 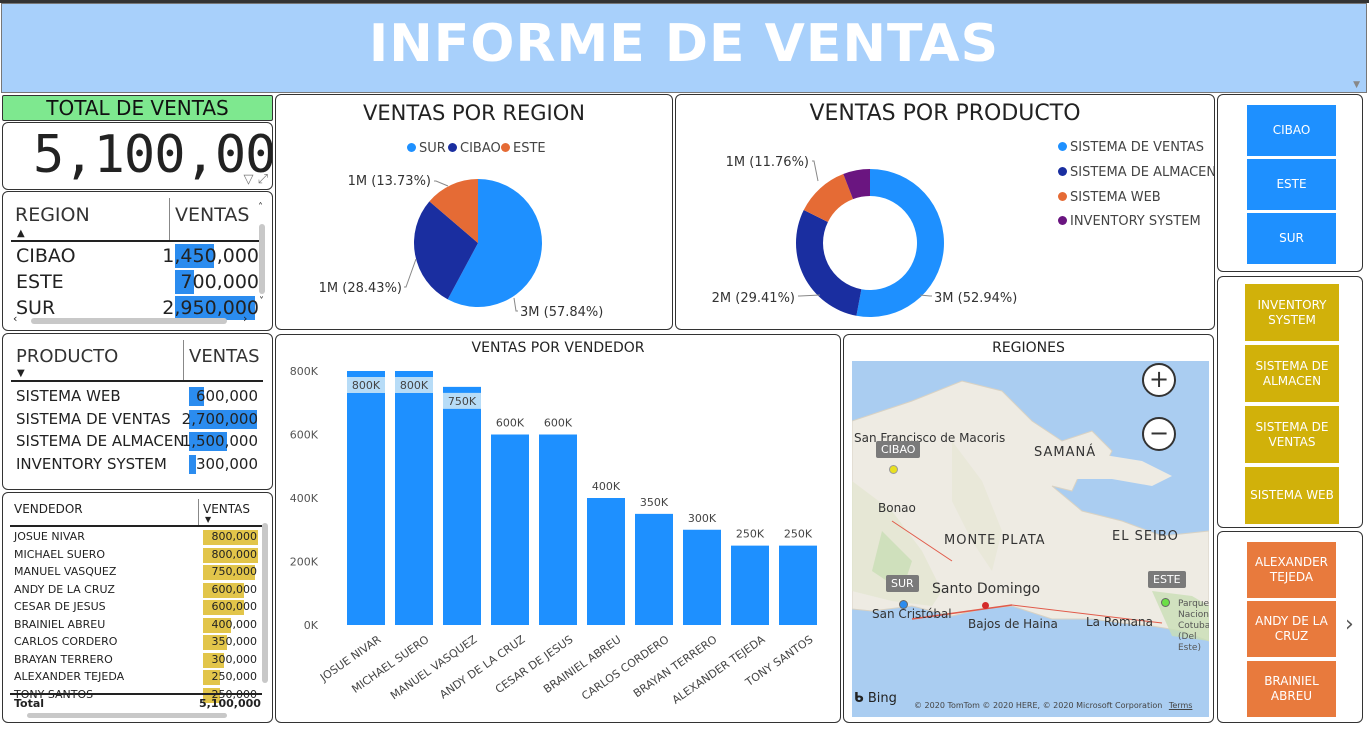 I want to click on table-row: MICHAEL SUERO 800,000, so click(x=137, y=555).